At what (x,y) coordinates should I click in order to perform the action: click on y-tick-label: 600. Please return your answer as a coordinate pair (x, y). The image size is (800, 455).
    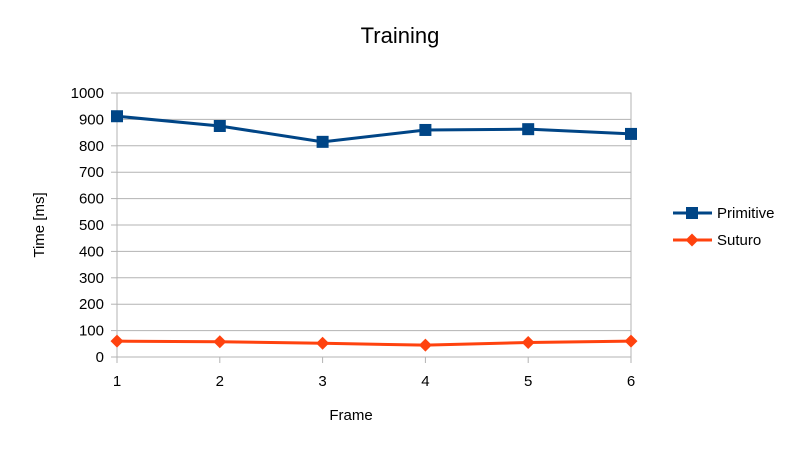
    Looking at the image, I should click on (91, 199).